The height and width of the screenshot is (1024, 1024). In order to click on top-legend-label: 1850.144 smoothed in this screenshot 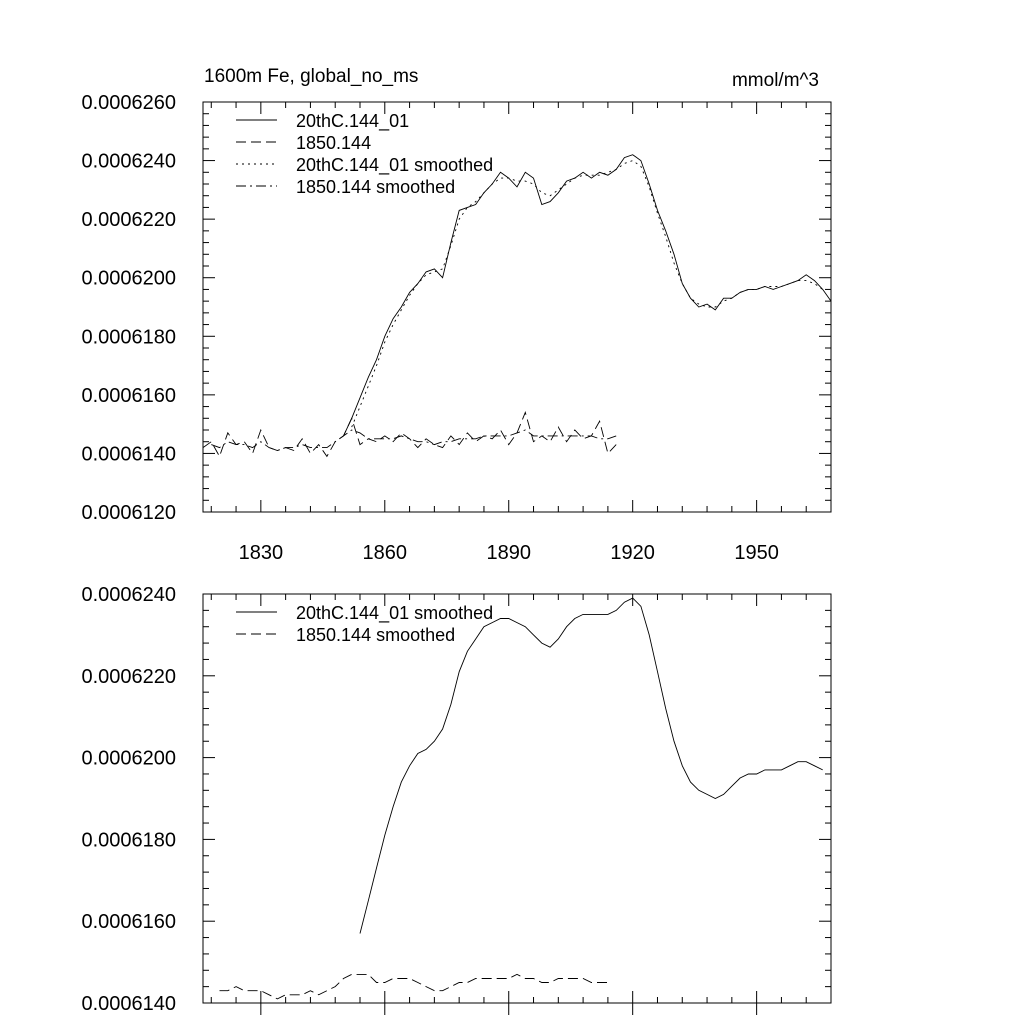, I will do `click(375, 187)`.